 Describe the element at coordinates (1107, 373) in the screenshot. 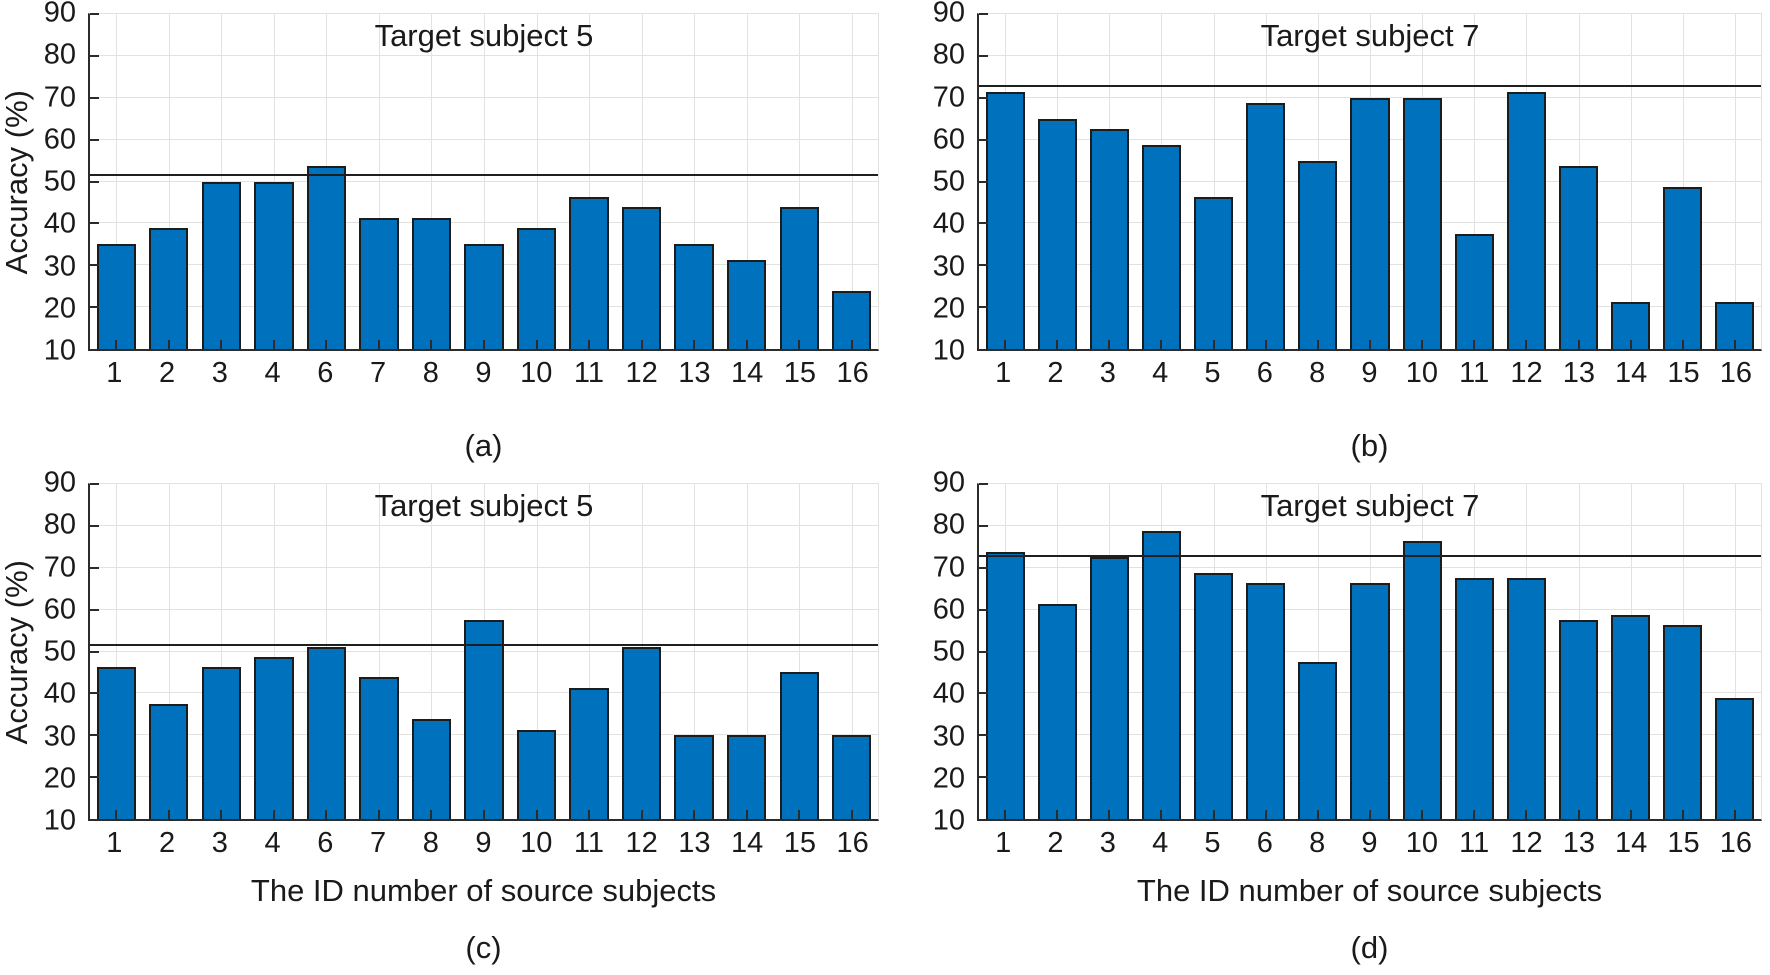

I see `x-tick-label: 3` at that location.